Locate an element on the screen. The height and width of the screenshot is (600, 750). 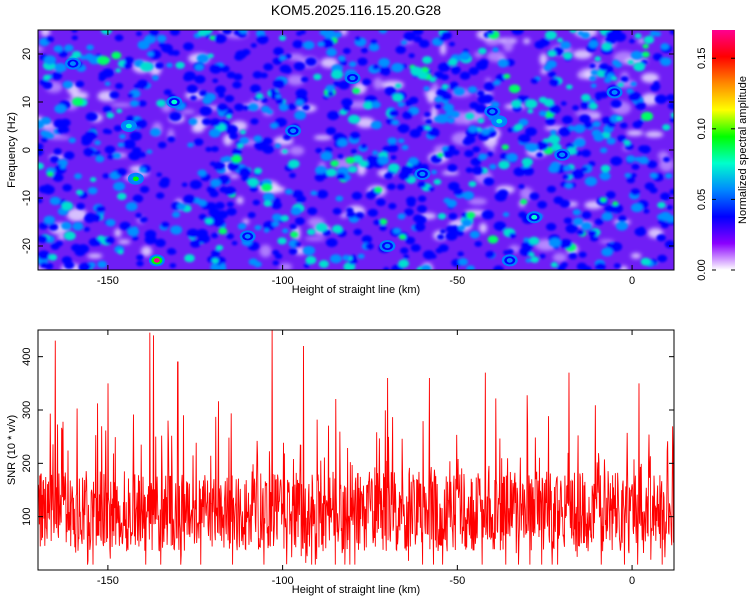
y-tick-label: 0 is located at coordinates (27, 150).